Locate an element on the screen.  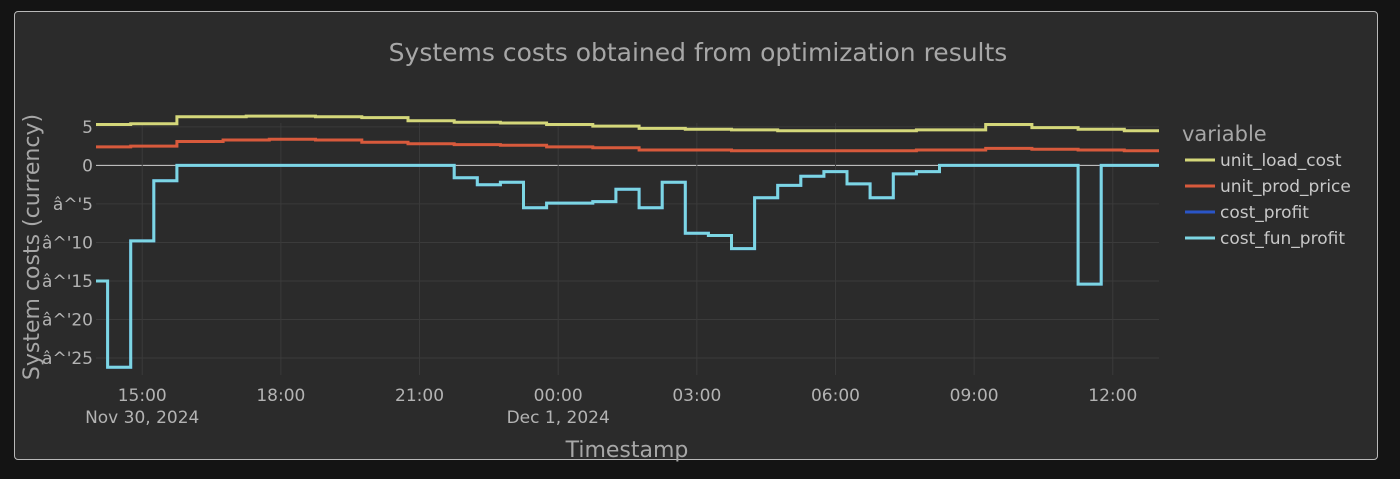
legend-item-cost-fun-profit: cost_fun_profit is located at coordinates (1265, 239).